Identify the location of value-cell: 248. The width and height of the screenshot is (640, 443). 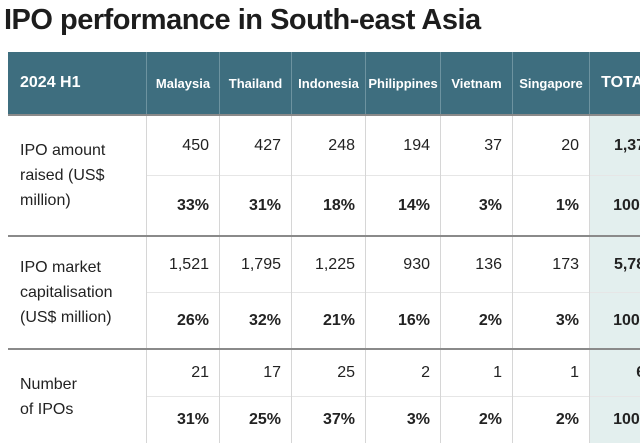
(329, 145).